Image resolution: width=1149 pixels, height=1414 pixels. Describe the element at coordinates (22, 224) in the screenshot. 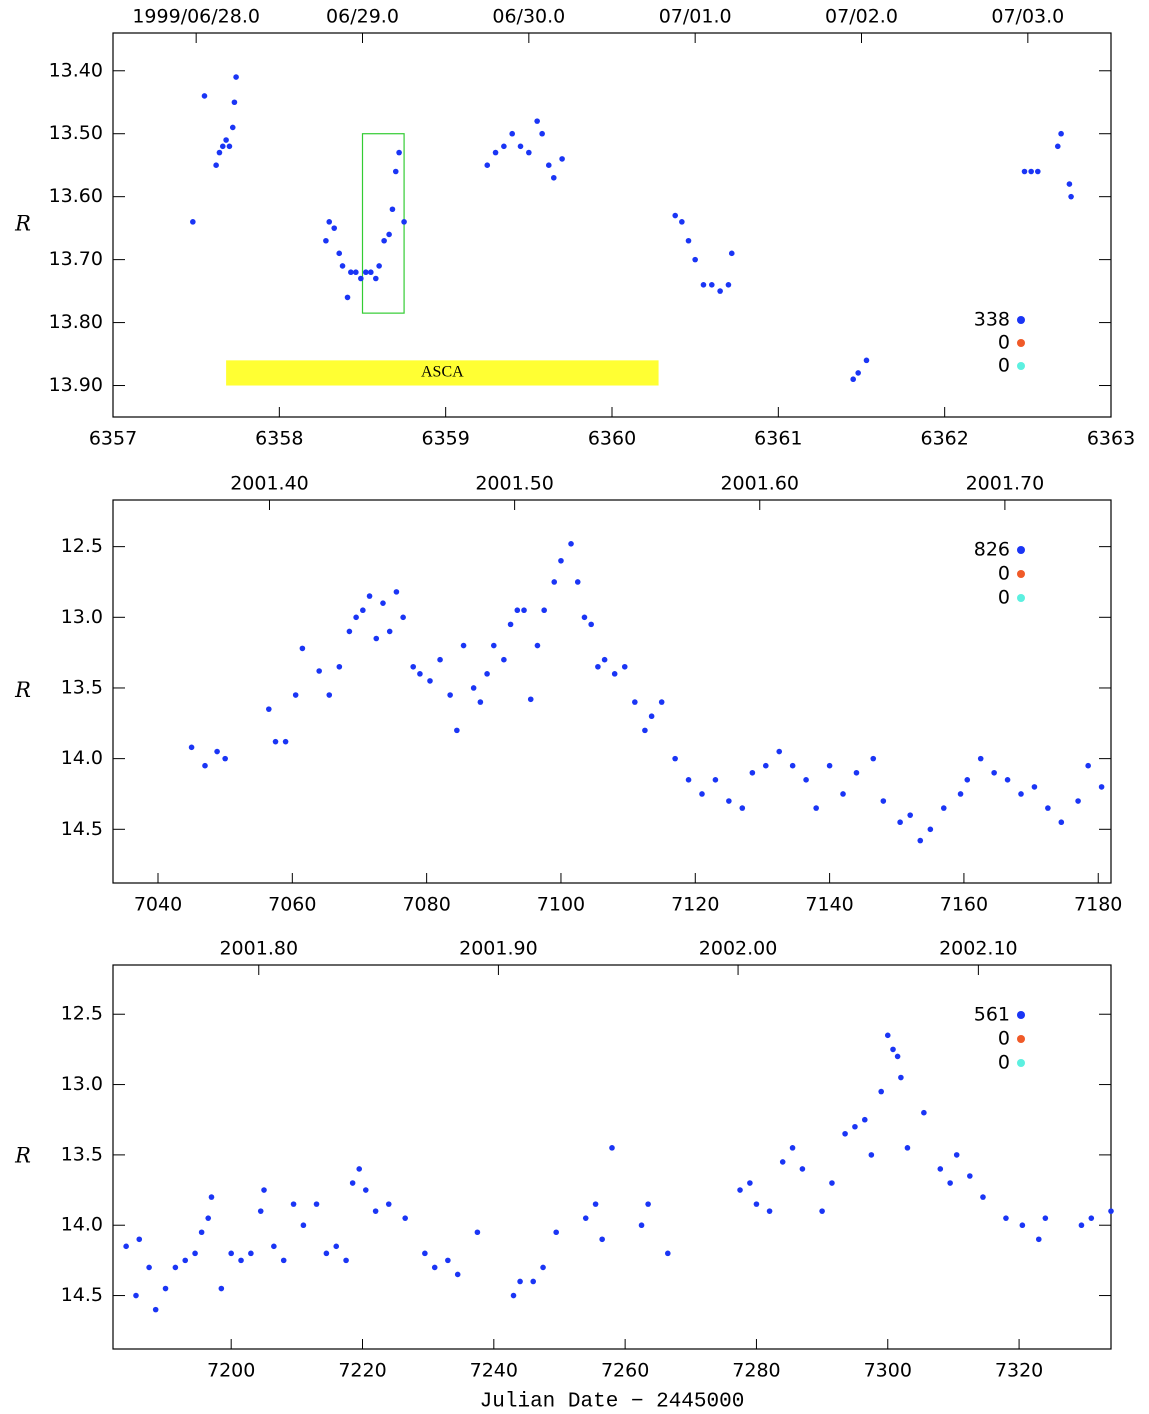

I see `y-axis-label: R` at that location.